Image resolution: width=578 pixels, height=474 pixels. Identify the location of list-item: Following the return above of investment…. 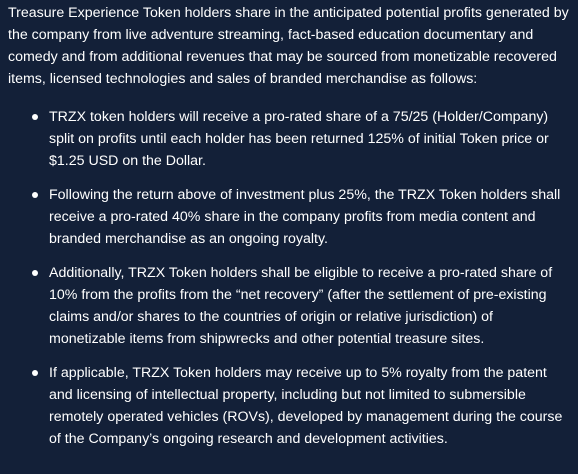
(290, 217).